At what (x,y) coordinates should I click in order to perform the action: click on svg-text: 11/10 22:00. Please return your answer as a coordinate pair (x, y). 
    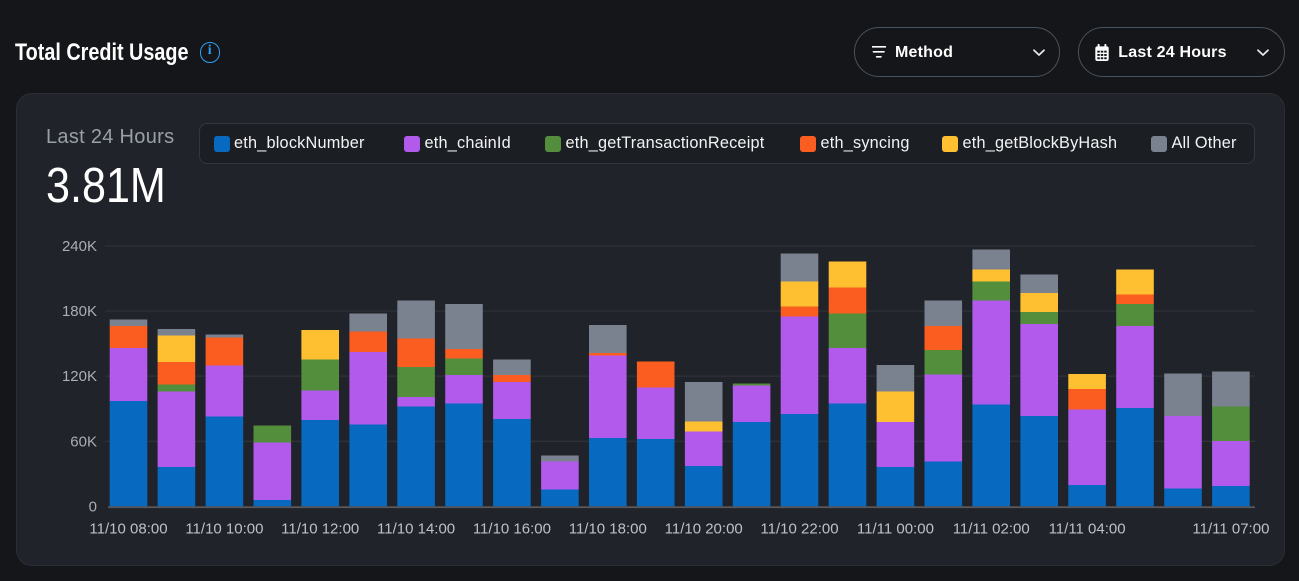
    Looking at the image, I should click on (799, 529).